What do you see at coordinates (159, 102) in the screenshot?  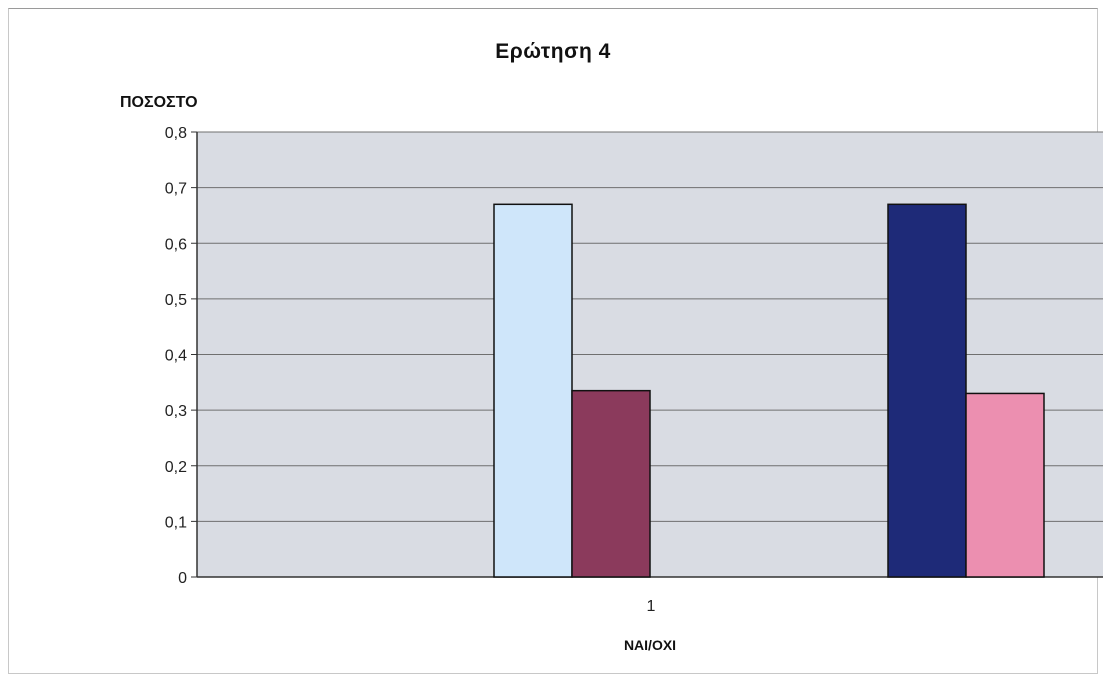 I see `y-axis-label: ΠΟΣΟΣΤΟ` at bounding box center [159, 102].